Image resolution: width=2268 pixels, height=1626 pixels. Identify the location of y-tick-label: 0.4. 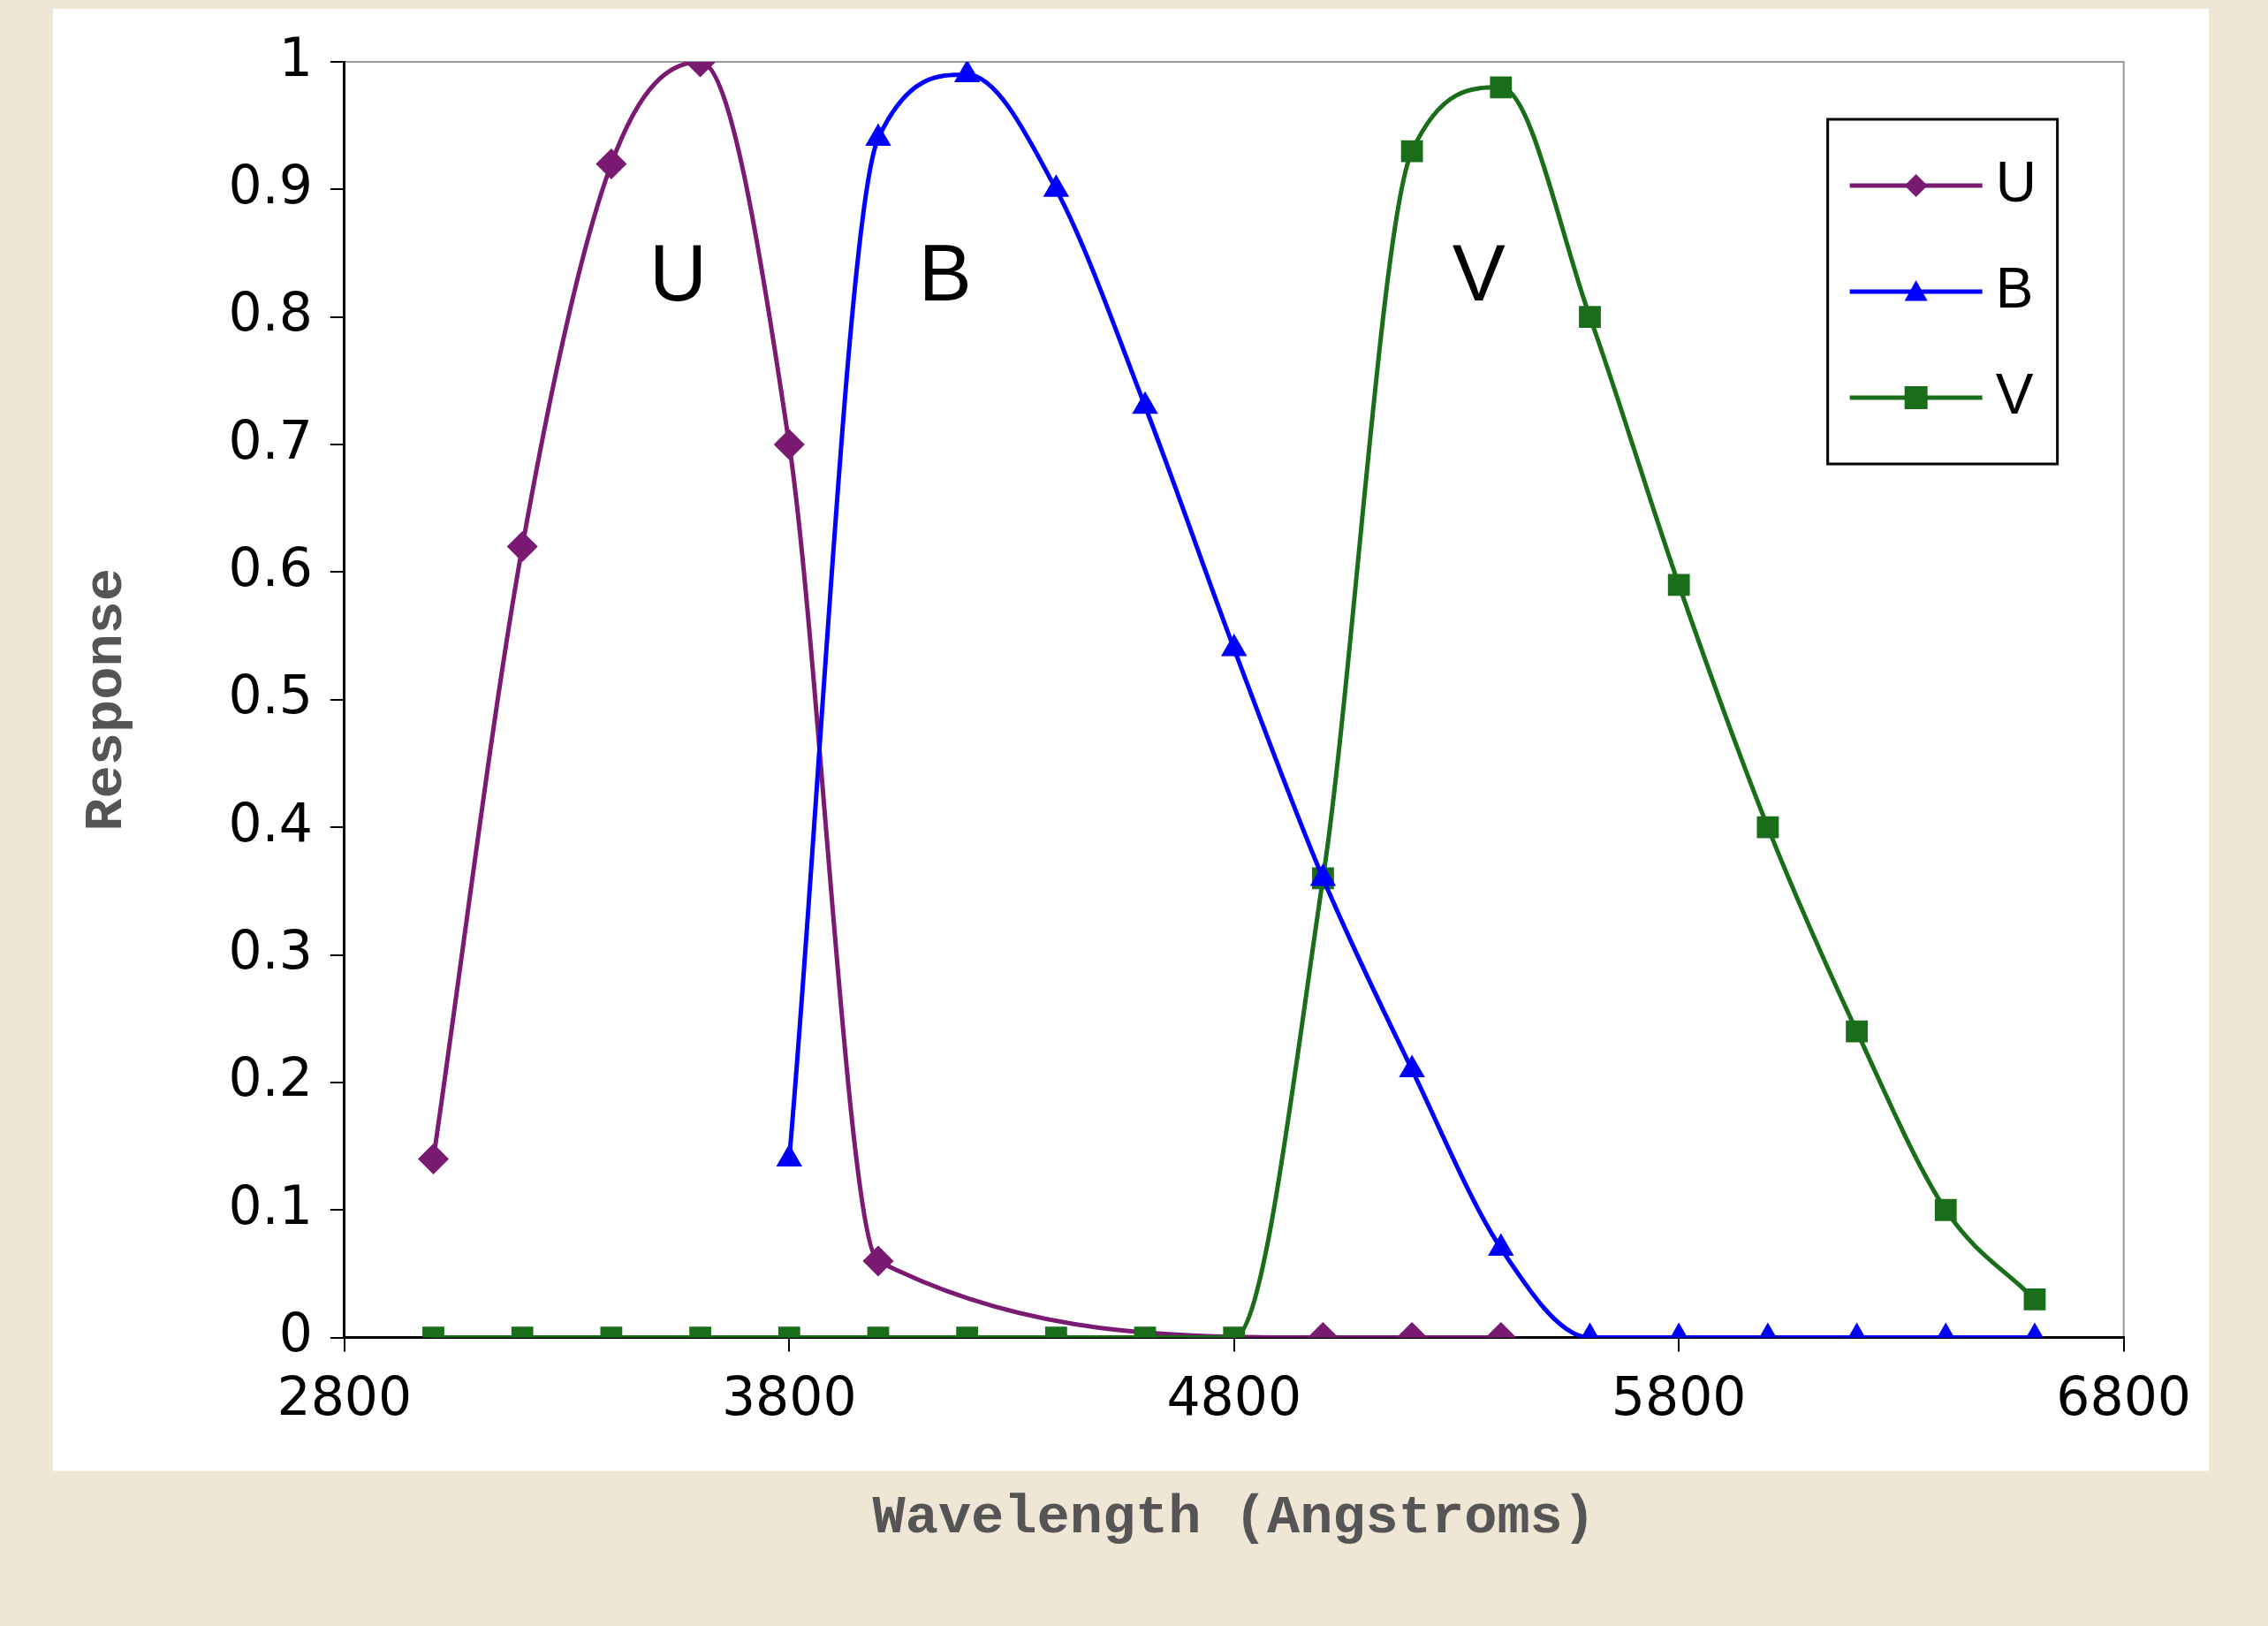
(270, 822).